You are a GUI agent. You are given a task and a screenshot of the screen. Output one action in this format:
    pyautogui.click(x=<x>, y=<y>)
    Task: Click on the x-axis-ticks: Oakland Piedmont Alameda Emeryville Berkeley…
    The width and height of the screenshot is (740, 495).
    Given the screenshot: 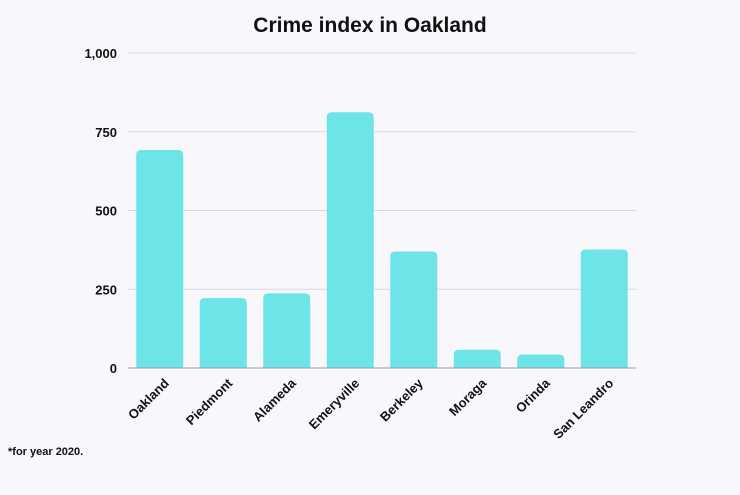 What is the action you would take?
    pyautogui.click(x=370, y=408)
    